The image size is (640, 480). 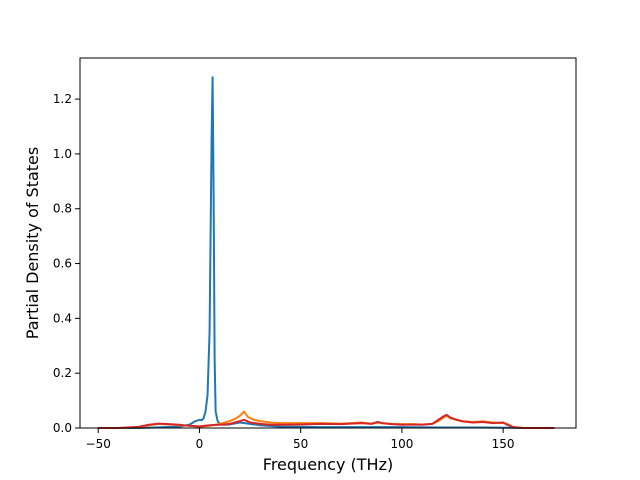 I want to click on x-tick-label: 50, so click(x=300, y=444).